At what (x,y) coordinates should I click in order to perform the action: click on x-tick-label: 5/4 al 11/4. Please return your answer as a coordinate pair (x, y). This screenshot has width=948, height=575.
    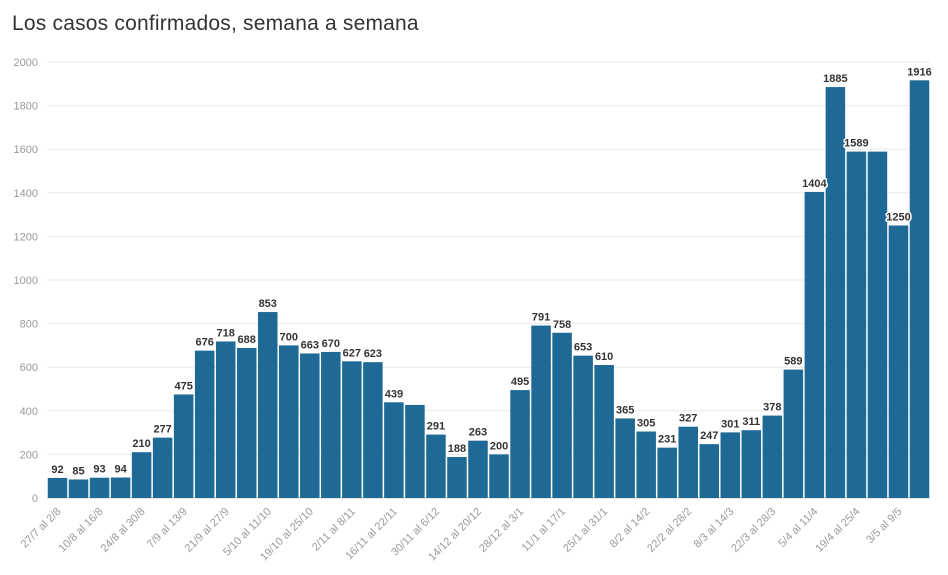
    Looking at the image, I should click on (798, 528).